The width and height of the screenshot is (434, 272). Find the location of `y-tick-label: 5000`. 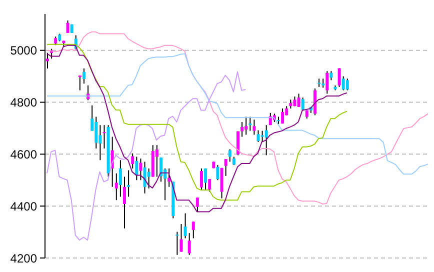

y-tick-label: 5000 is located at coordinates (24, 51).